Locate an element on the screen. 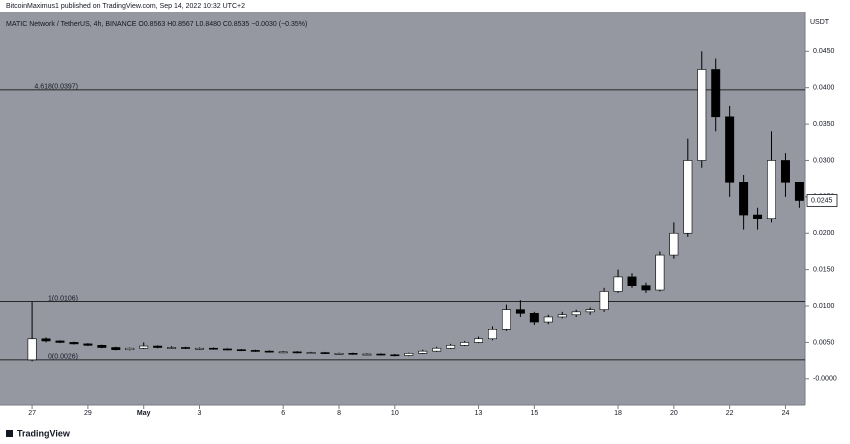 The image size is (850, 444). x-tick-label: 18 is located at coordinates (618, 413).